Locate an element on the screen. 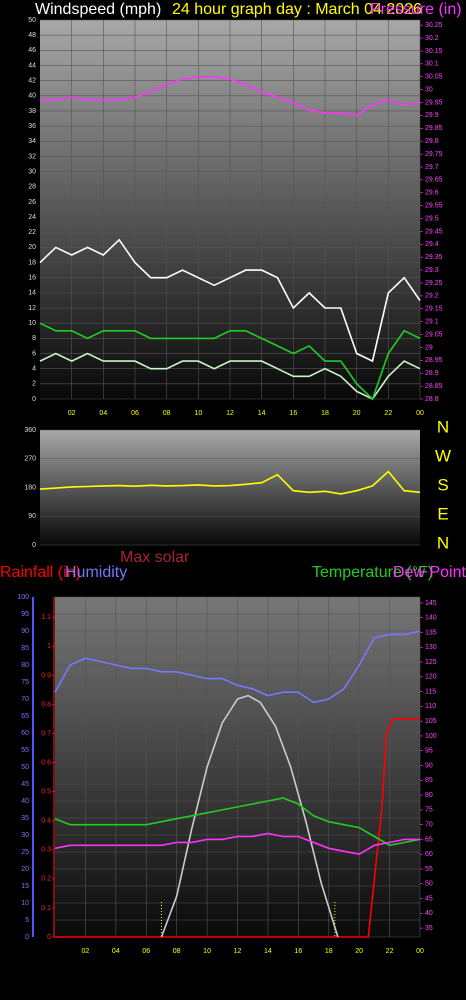  y-tick-label: 45 is located at coordinates (25, 784).